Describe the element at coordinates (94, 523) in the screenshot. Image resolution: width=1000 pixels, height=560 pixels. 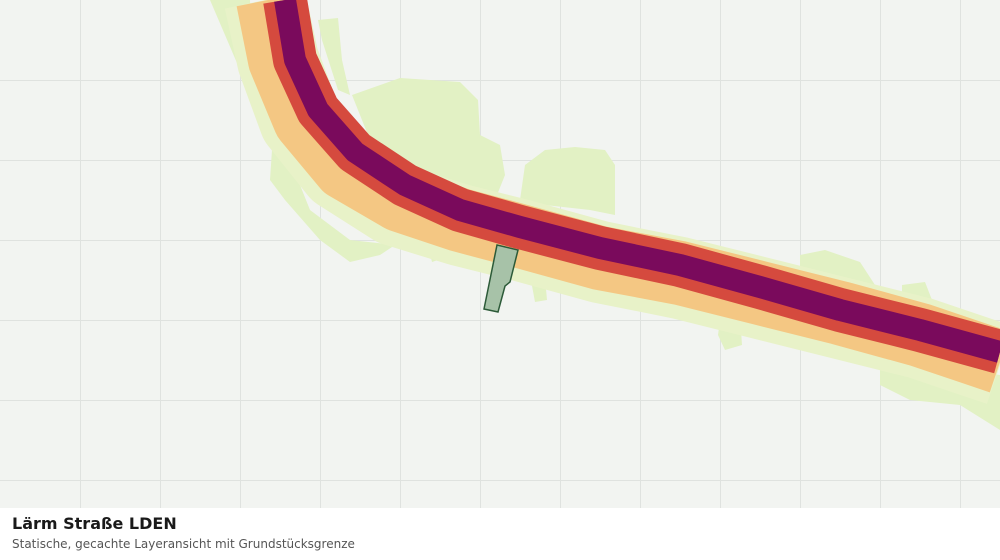
I see `title: Lärm Straße LDEN` at that location.